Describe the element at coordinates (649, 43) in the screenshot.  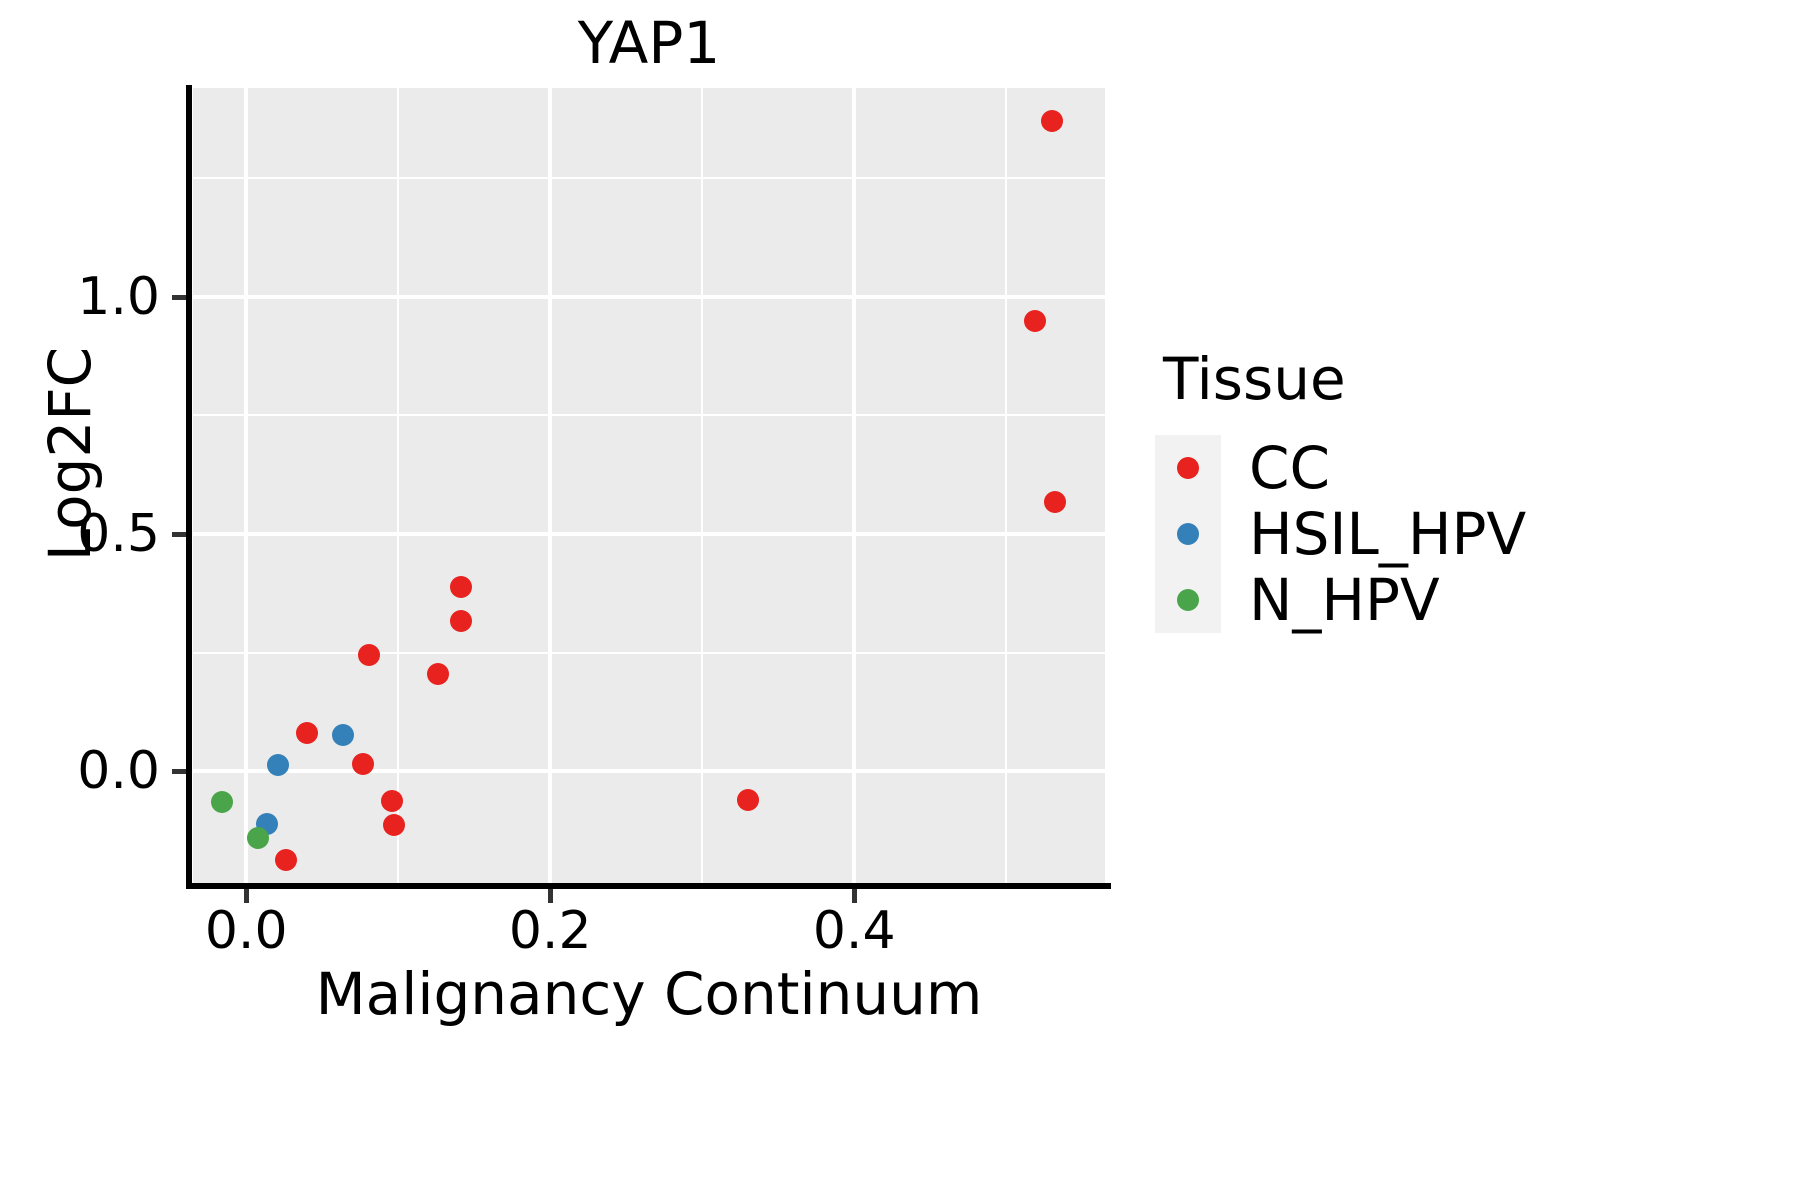
I see `page-title: YAP1` at that location.